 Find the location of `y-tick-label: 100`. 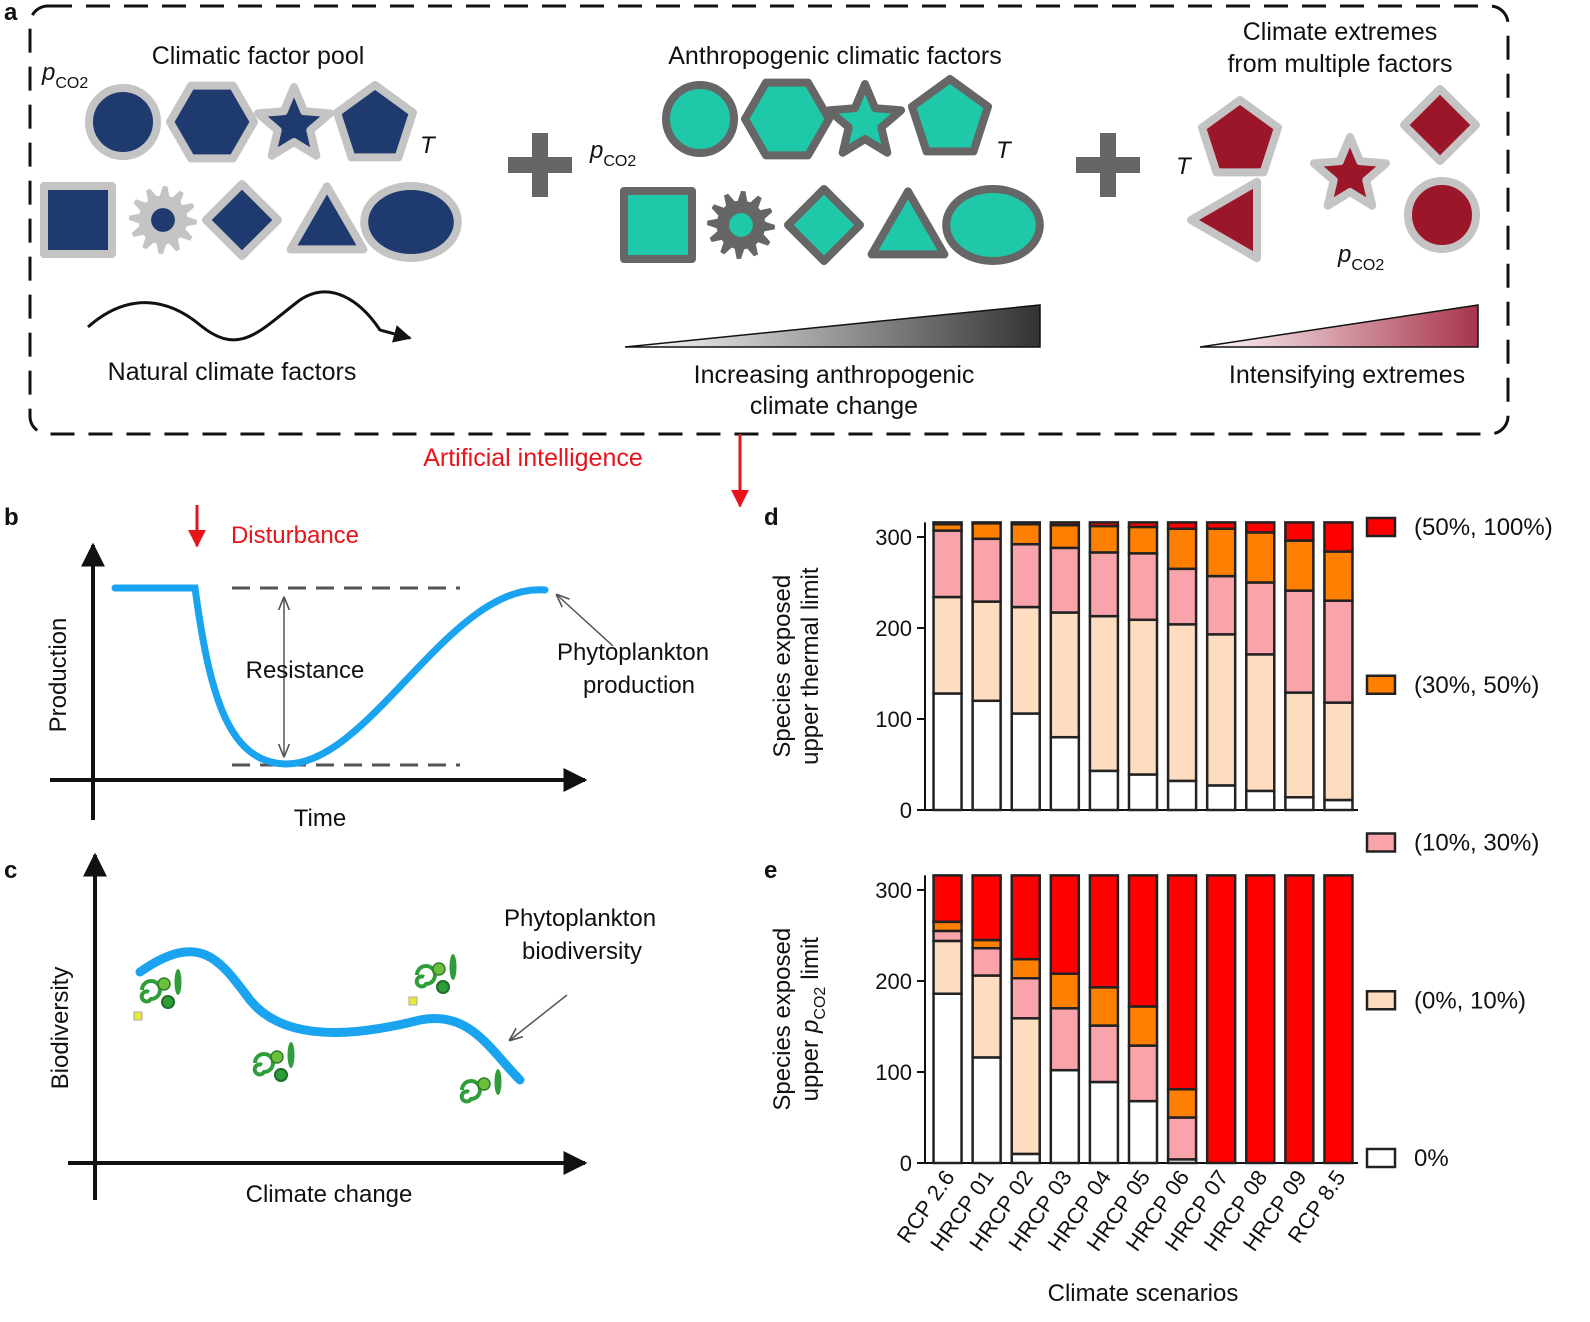

y-tick-label: 100 is located at coordinates (893, 1072).